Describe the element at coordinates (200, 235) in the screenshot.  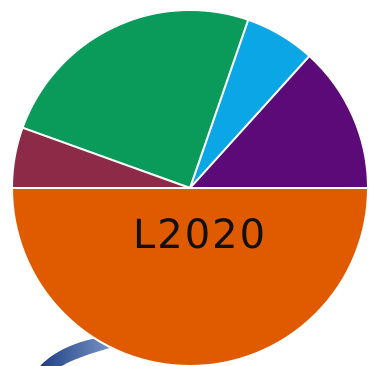
I see `chart-annotation: L2020` at that location.